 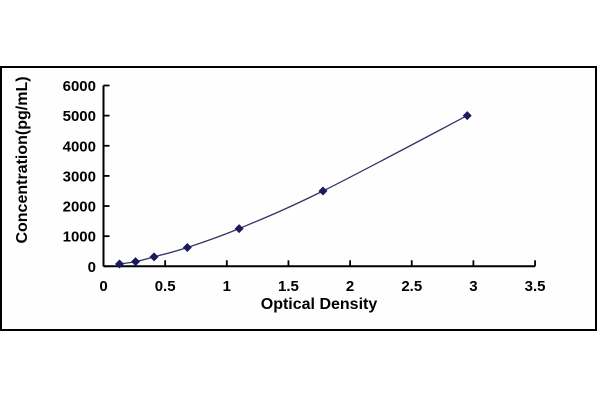 I want to click on x-tick-label: 2, so click(x=350, y=286).